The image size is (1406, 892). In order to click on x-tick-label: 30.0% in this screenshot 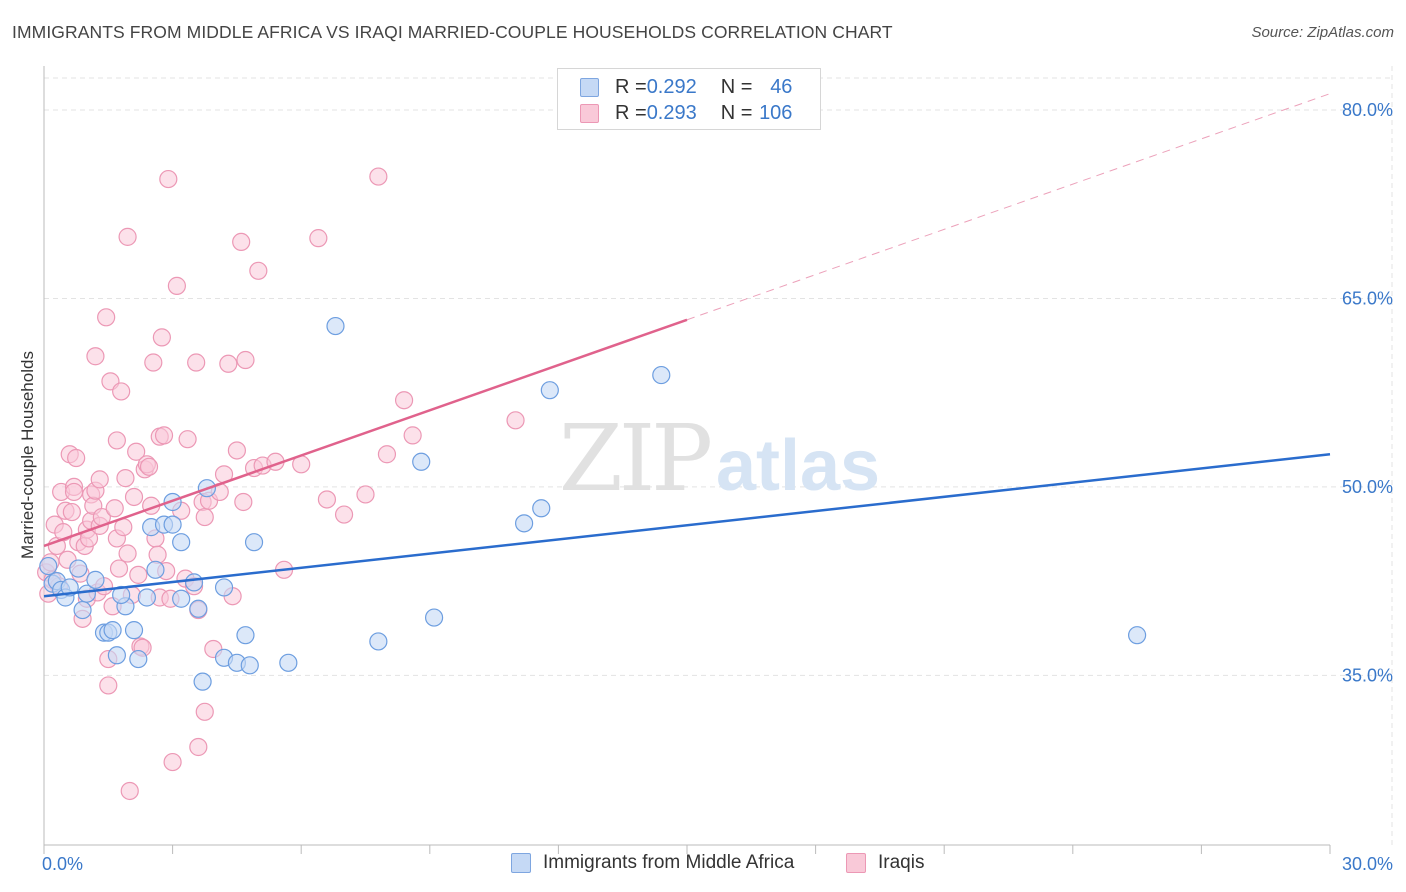, I will do `click(1367, 864)`.